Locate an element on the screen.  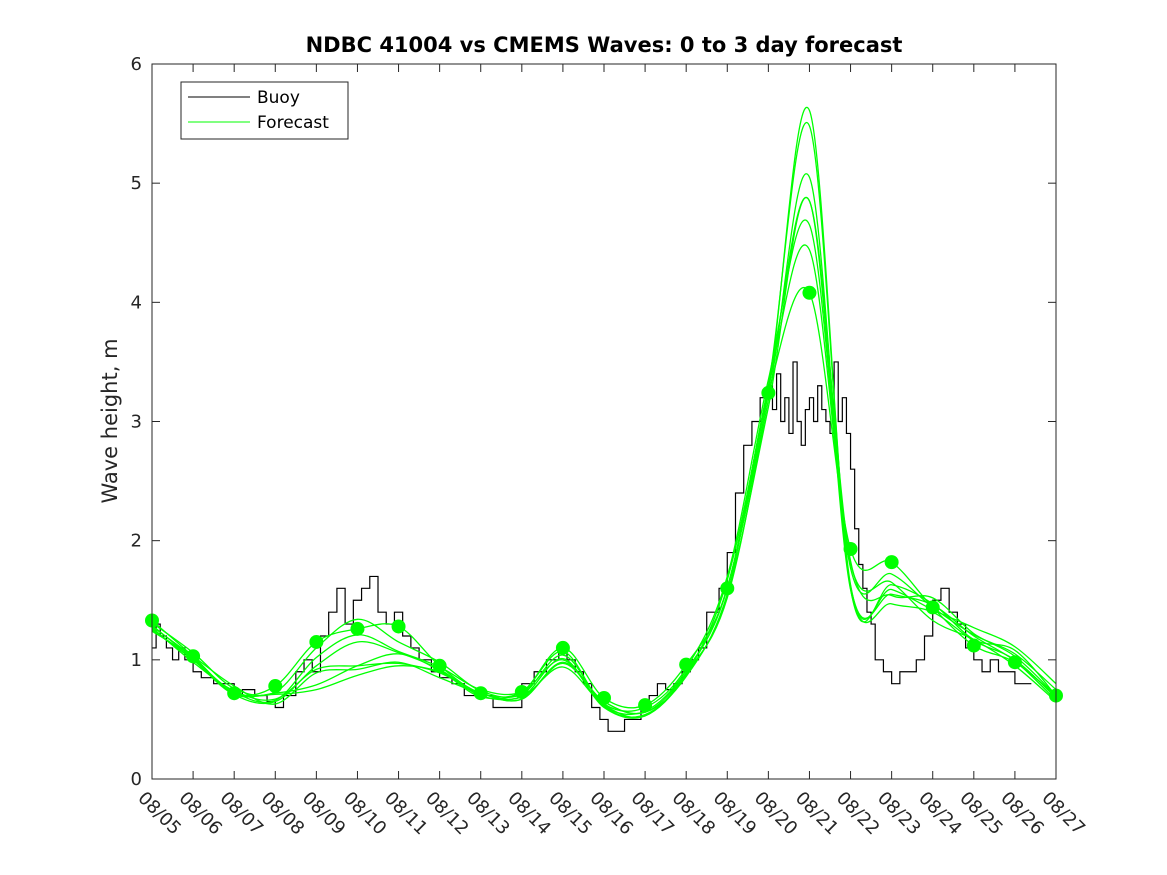
y-tick-label: 1 is located at coordinates (136, 660).